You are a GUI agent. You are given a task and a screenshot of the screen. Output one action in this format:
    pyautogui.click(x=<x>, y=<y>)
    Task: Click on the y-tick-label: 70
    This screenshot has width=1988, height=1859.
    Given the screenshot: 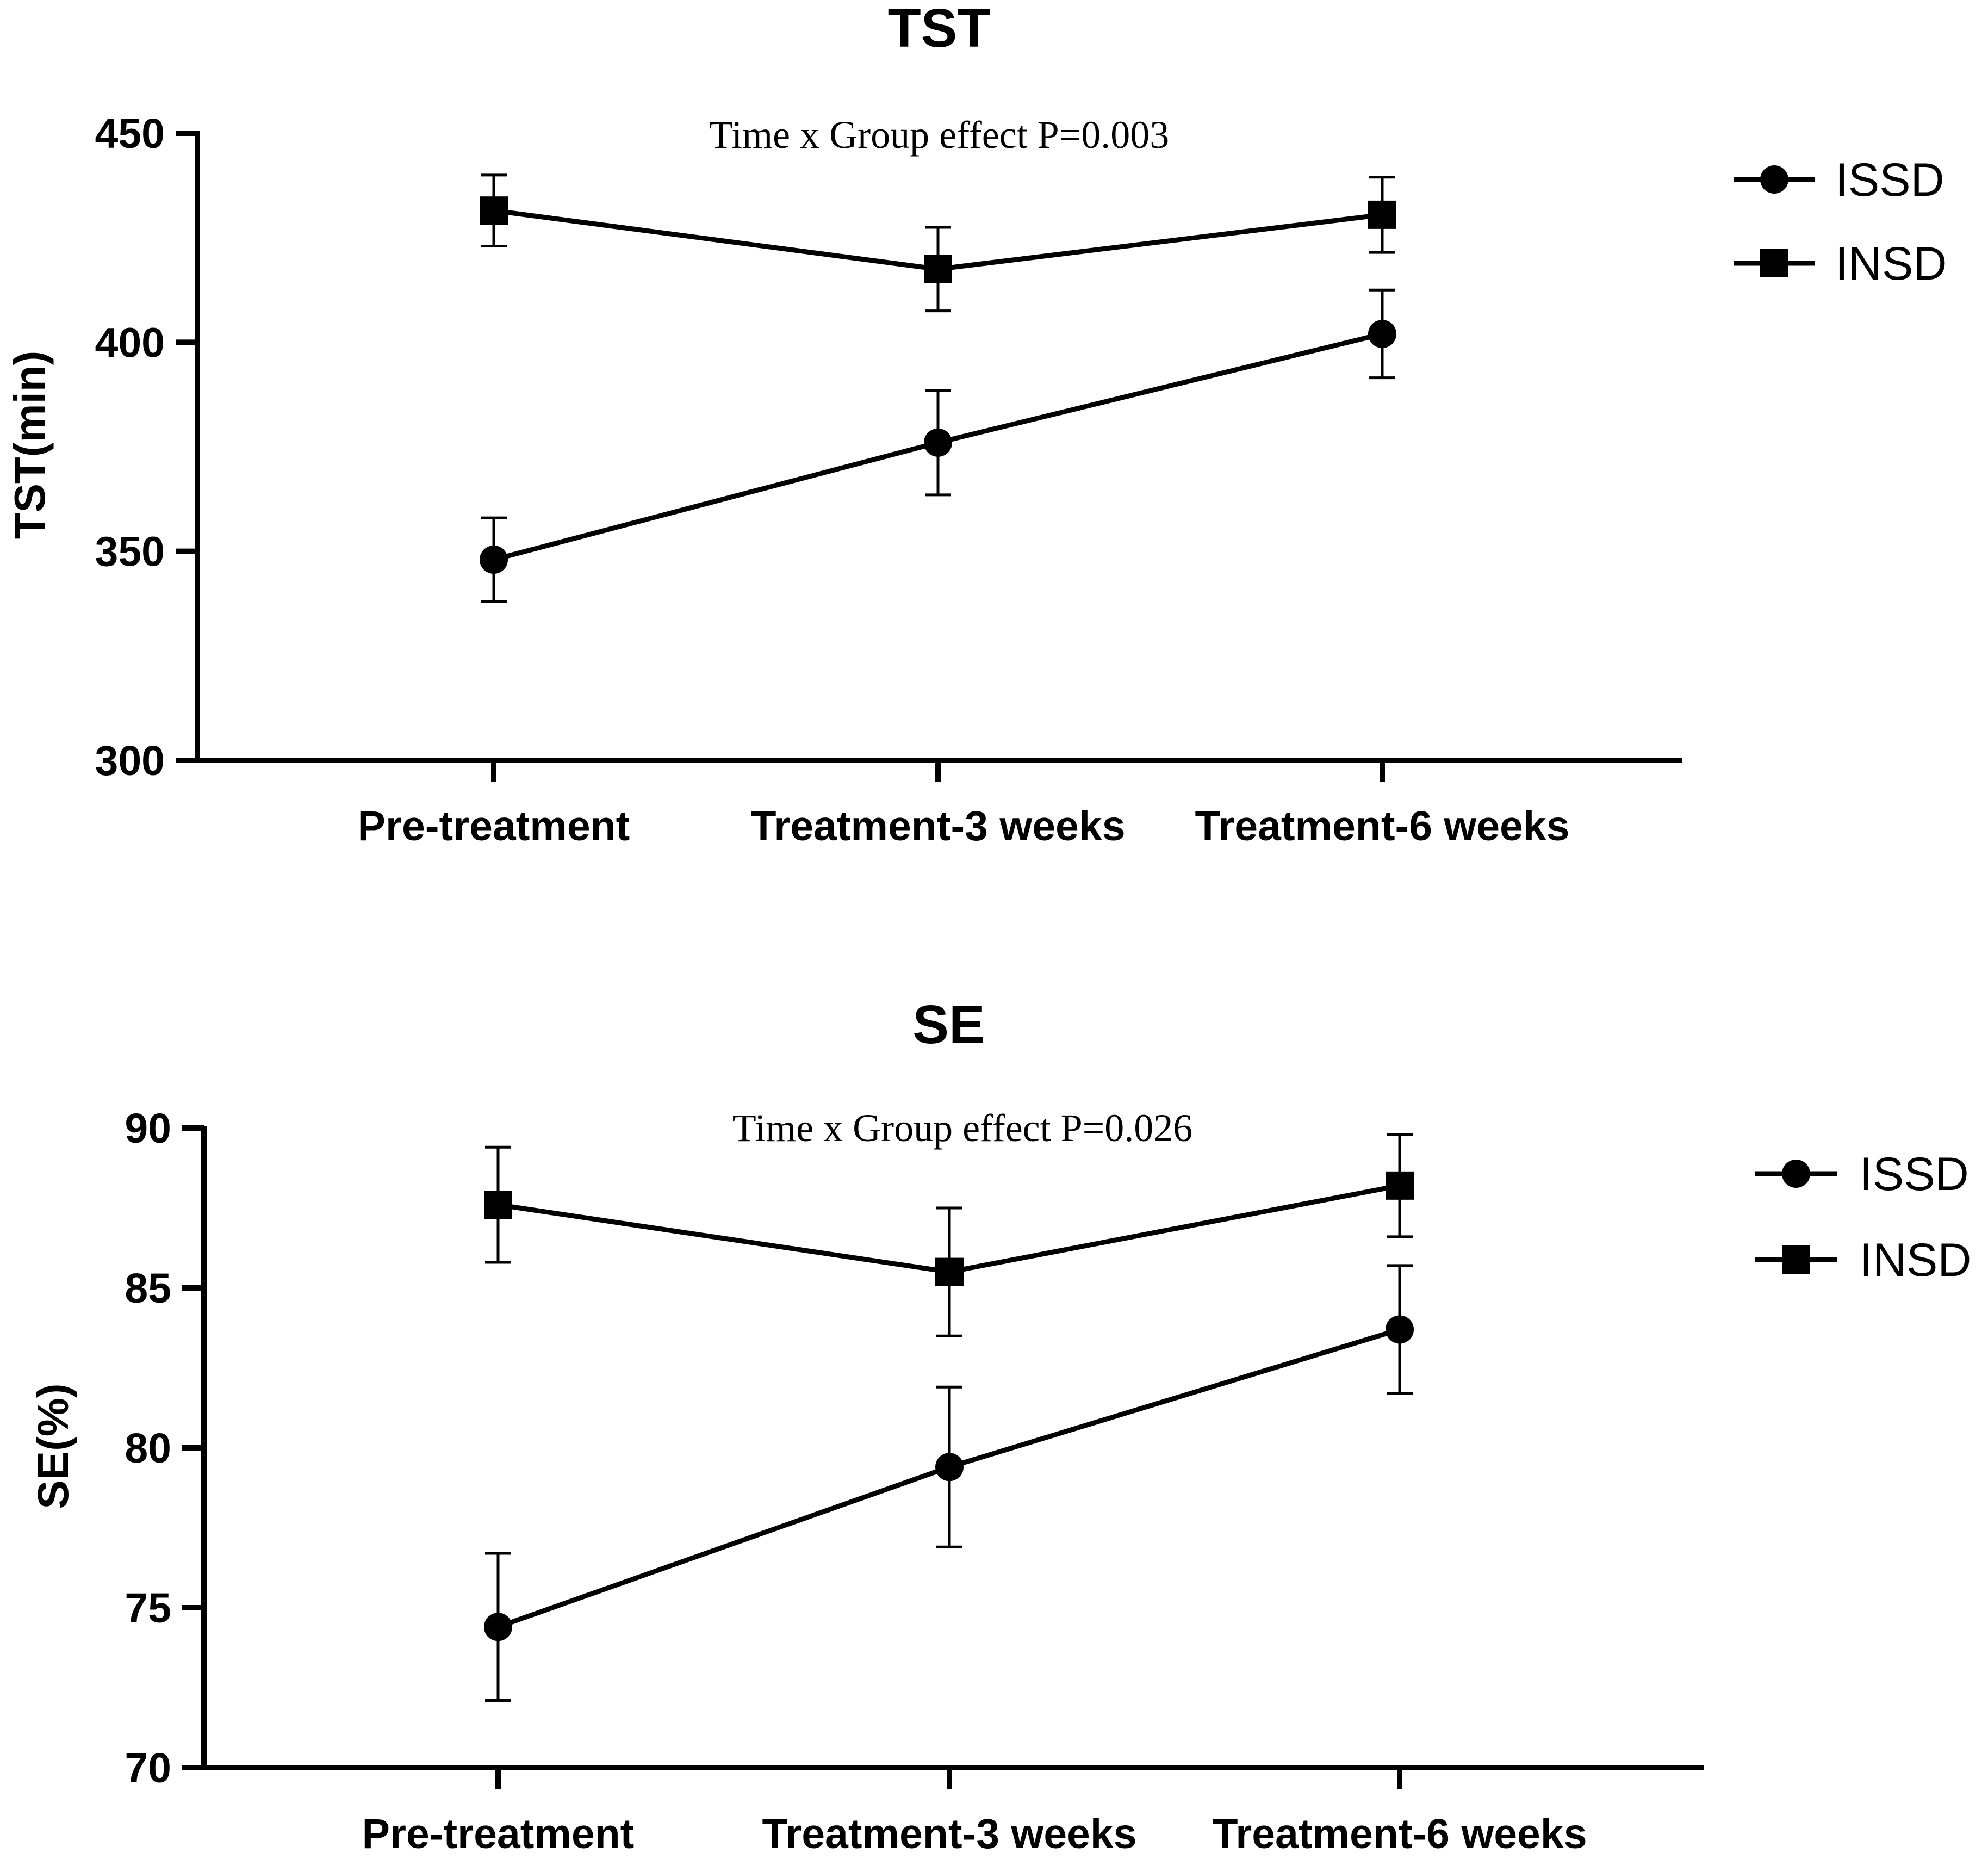 What is the action you would take?
    pyautogui.click(x=148, y=1769)
    